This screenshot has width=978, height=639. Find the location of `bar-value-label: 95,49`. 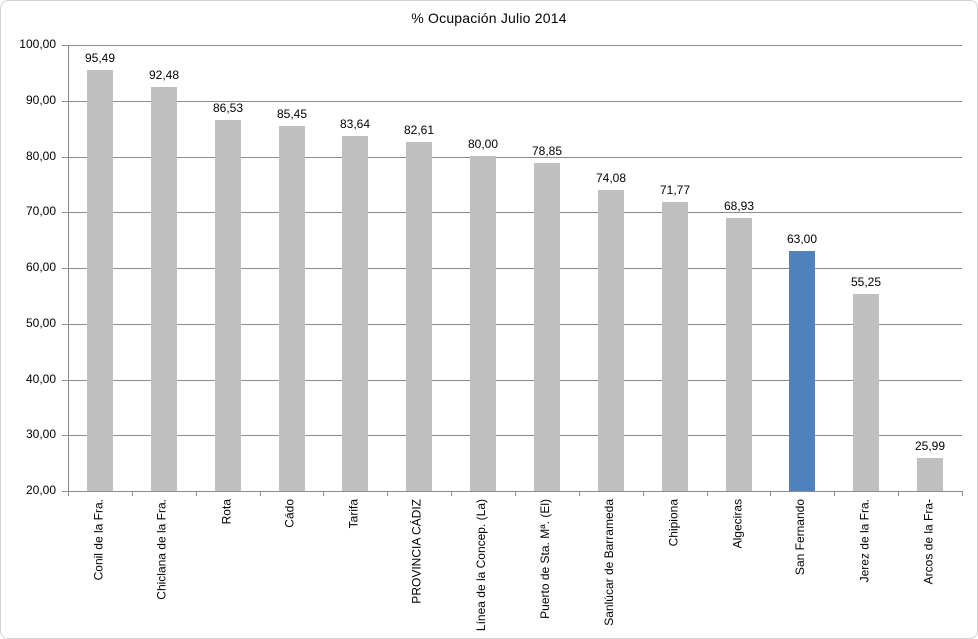

bar-value-label: 95,49 is located at coordinates (100, 58).